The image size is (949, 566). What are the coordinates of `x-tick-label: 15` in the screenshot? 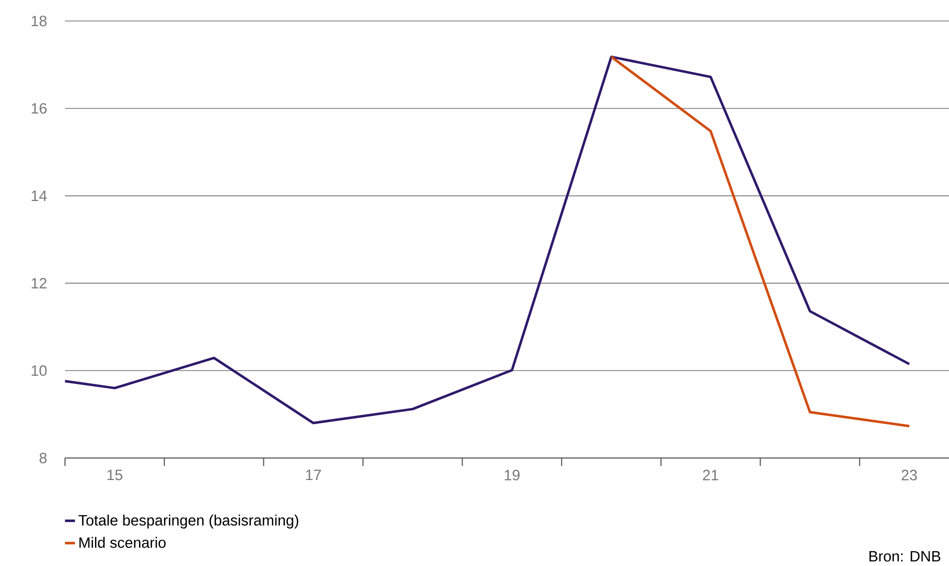 It's located at (114, 475).